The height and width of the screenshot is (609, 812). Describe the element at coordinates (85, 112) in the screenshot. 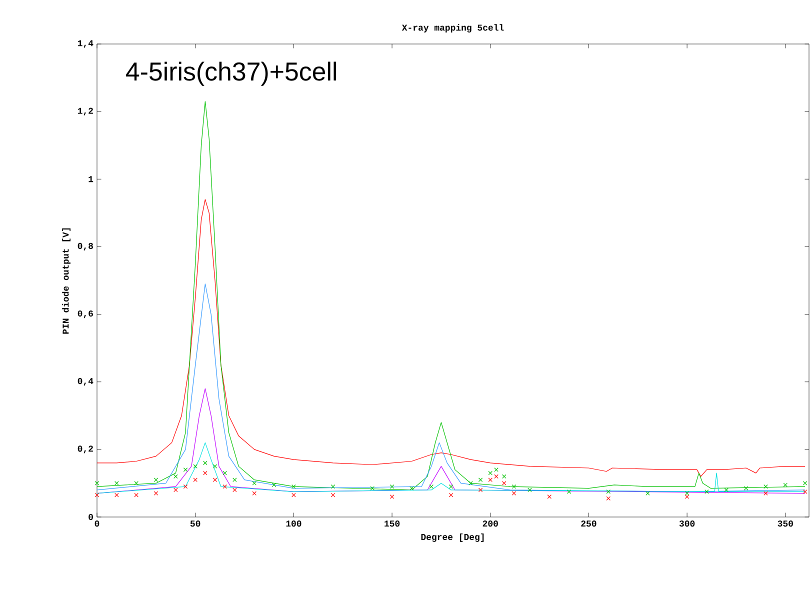

I see `y-tick-label: 1,2` at that location.